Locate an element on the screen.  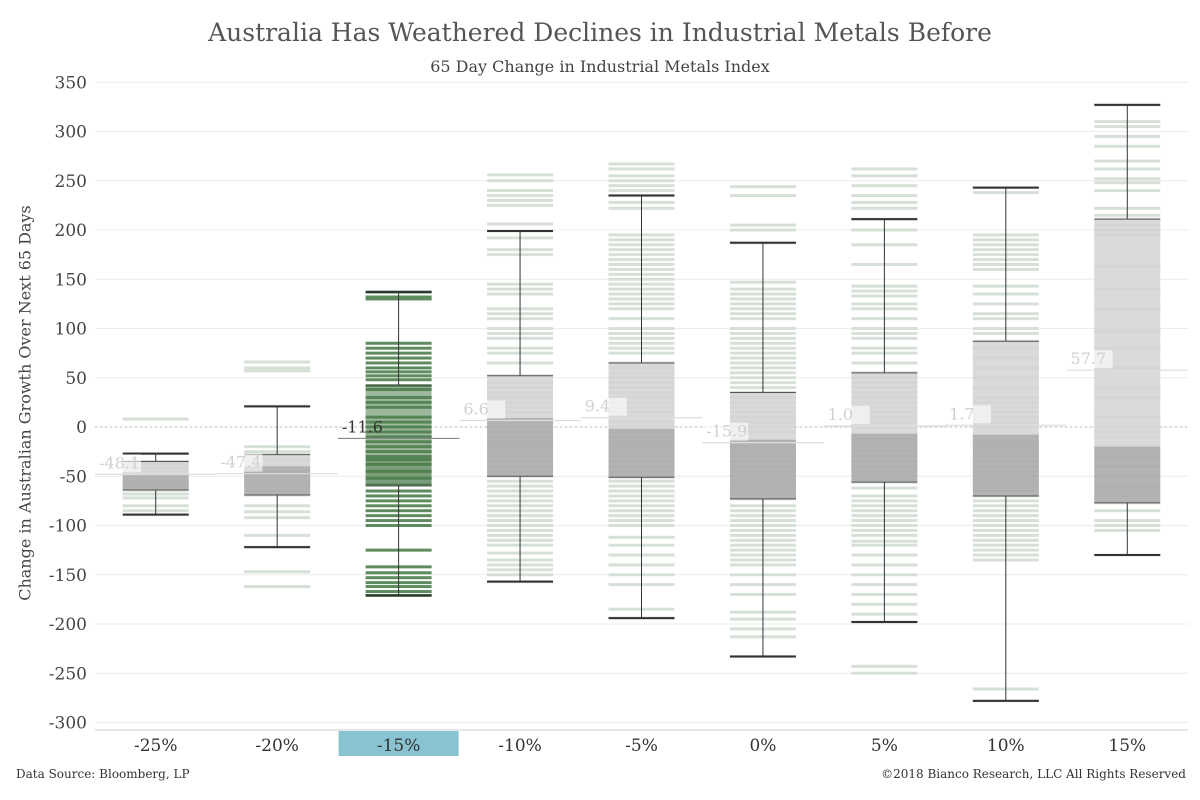
y-tick-label: 150 is located at coordinates (71, 280).